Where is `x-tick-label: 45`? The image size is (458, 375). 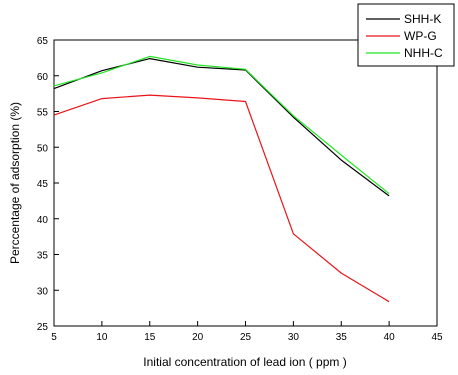
x-tick-label: 45 is located at coordinates (437, 337).